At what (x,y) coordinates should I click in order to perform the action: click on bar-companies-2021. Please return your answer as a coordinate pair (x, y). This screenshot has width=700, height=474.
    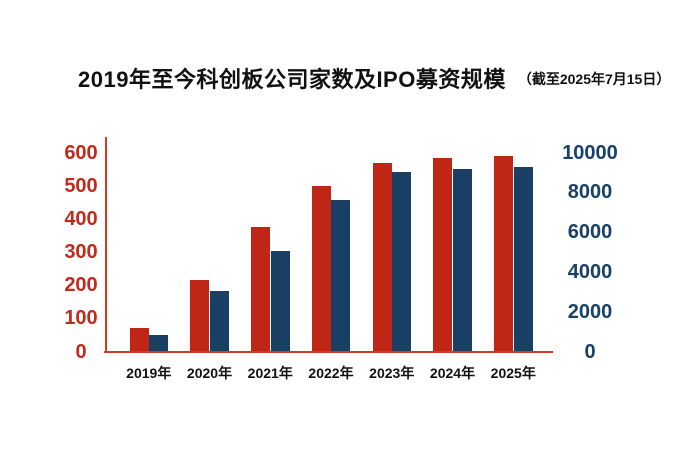
    Looking at the image, I should click on (260, 289).